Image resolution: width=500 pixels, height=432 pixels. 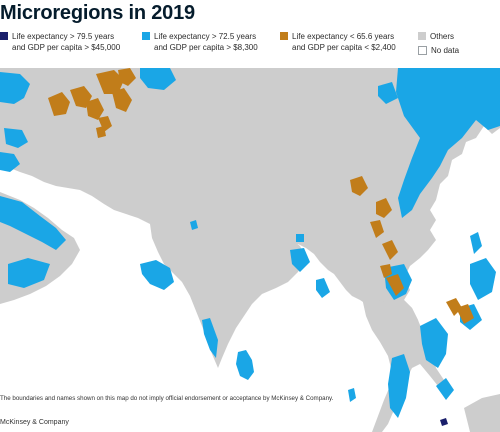 What do you see at coordinates (284, 36) in the screenshot?
I see `legend-swatch-orange` at bounding box center [284, 36].